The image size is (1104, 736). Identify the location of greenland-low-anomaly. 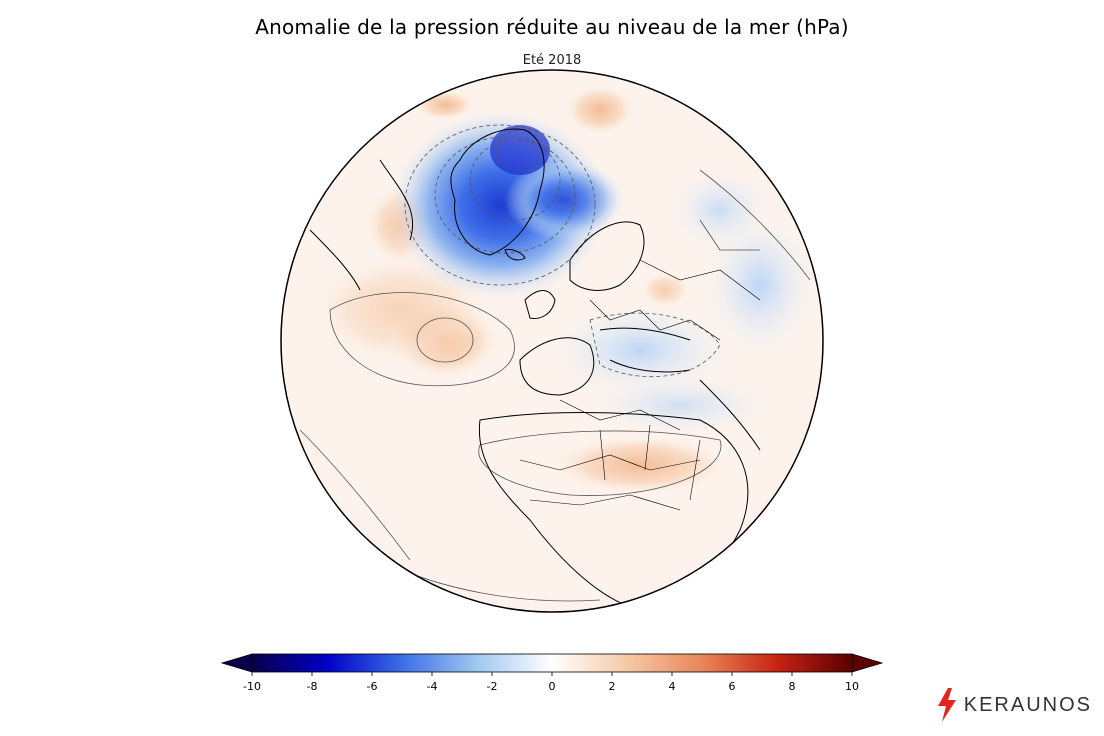
(500, 205).